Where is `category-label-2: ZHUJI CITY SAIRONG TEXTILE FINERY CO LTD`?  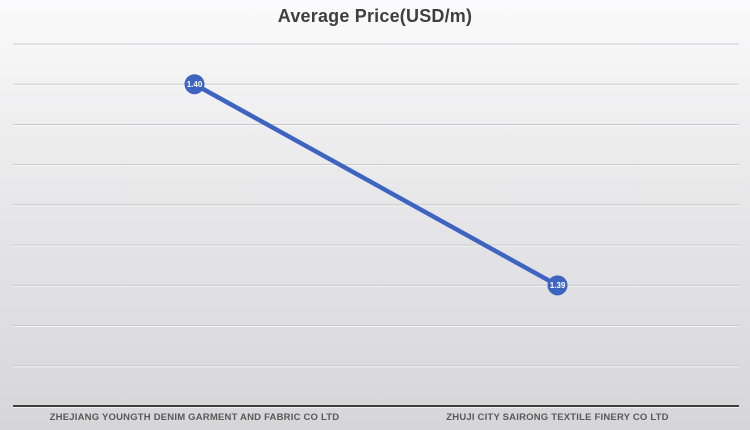
category-label-2: ZHUJI CITY SAIRONG TEXTILE FINERY CO LTD is located at coordinates (557, 417).